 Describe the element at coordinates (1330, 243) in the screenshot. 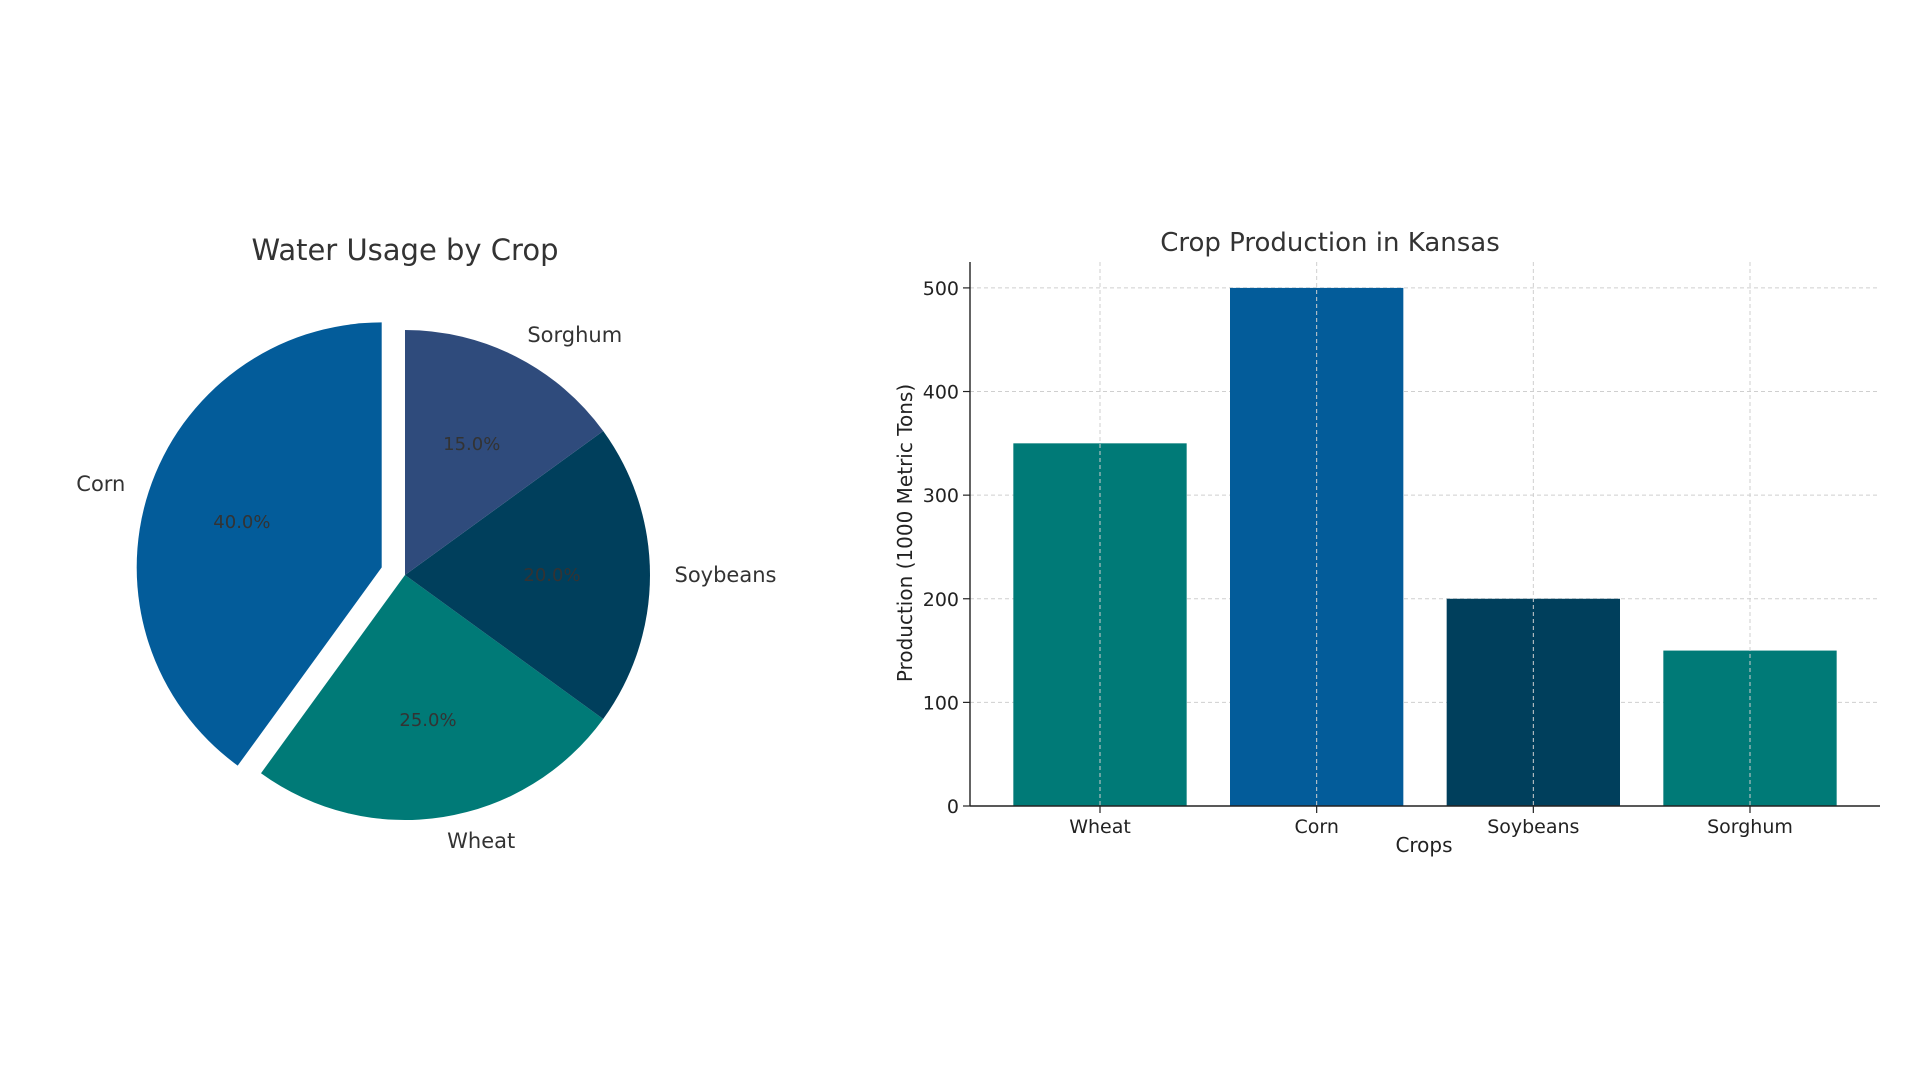

I see `bar-title: Crop Production in Kansas` at that location.